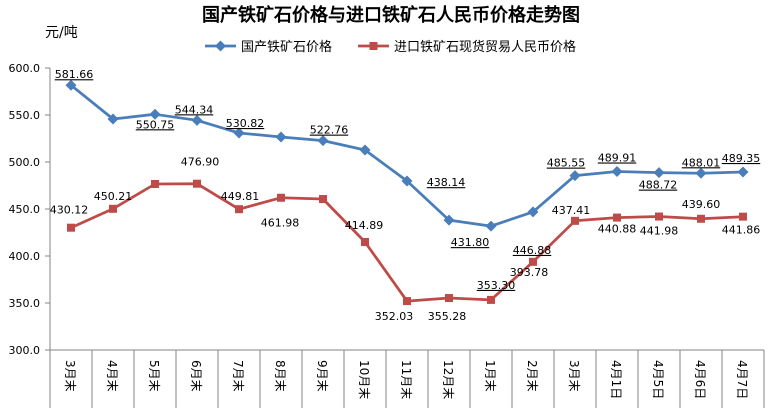 This screenshot has height=411, width=782. Describe the element at coordinates (532, 376) in the screenshot. I see `x-tick-label: 2月末` at that location.